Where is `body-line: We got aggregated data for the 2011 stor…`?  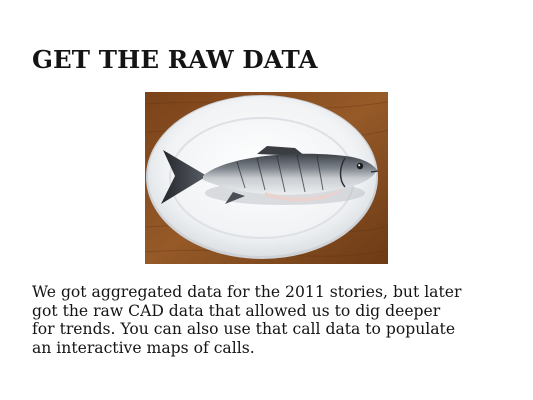 body-line: We got aggregated data for the 2011 stor… is located at coordinates (247, 292).